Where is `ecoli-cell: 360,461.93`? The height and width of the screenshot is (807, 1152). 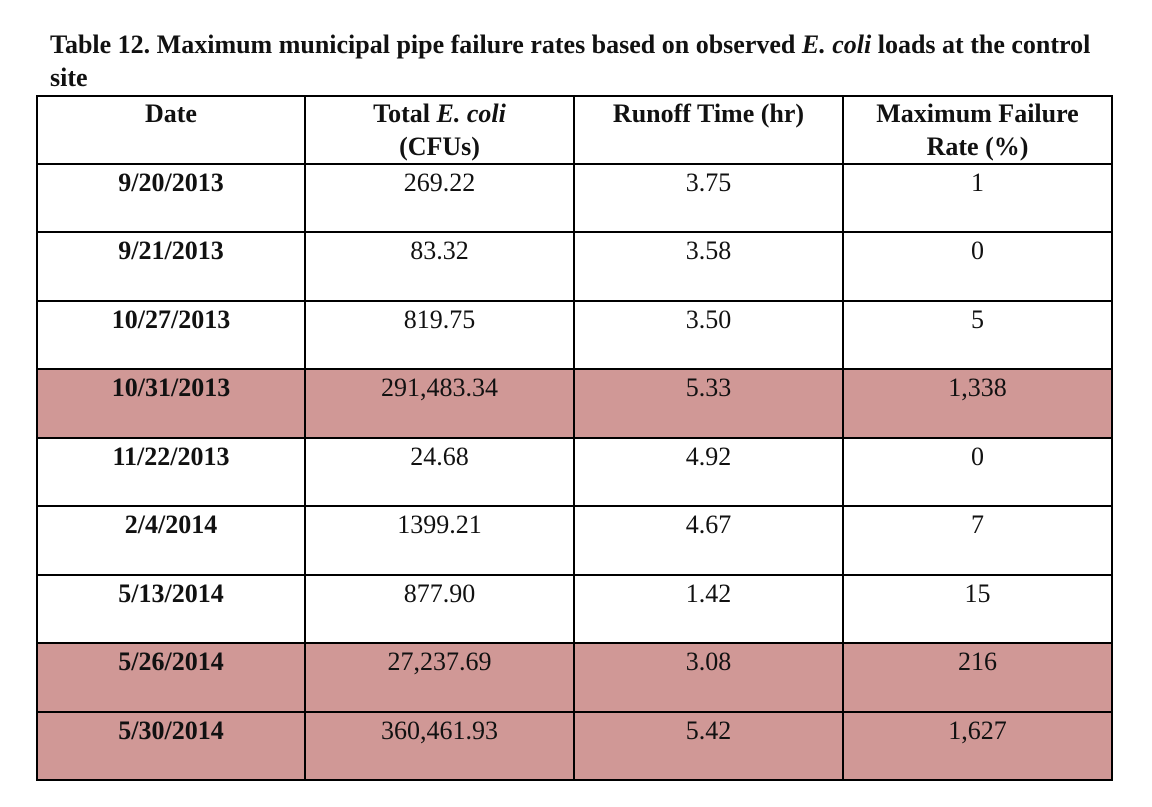
ecoli-cell: 360,461.93 is located at coordinates (439, 745).